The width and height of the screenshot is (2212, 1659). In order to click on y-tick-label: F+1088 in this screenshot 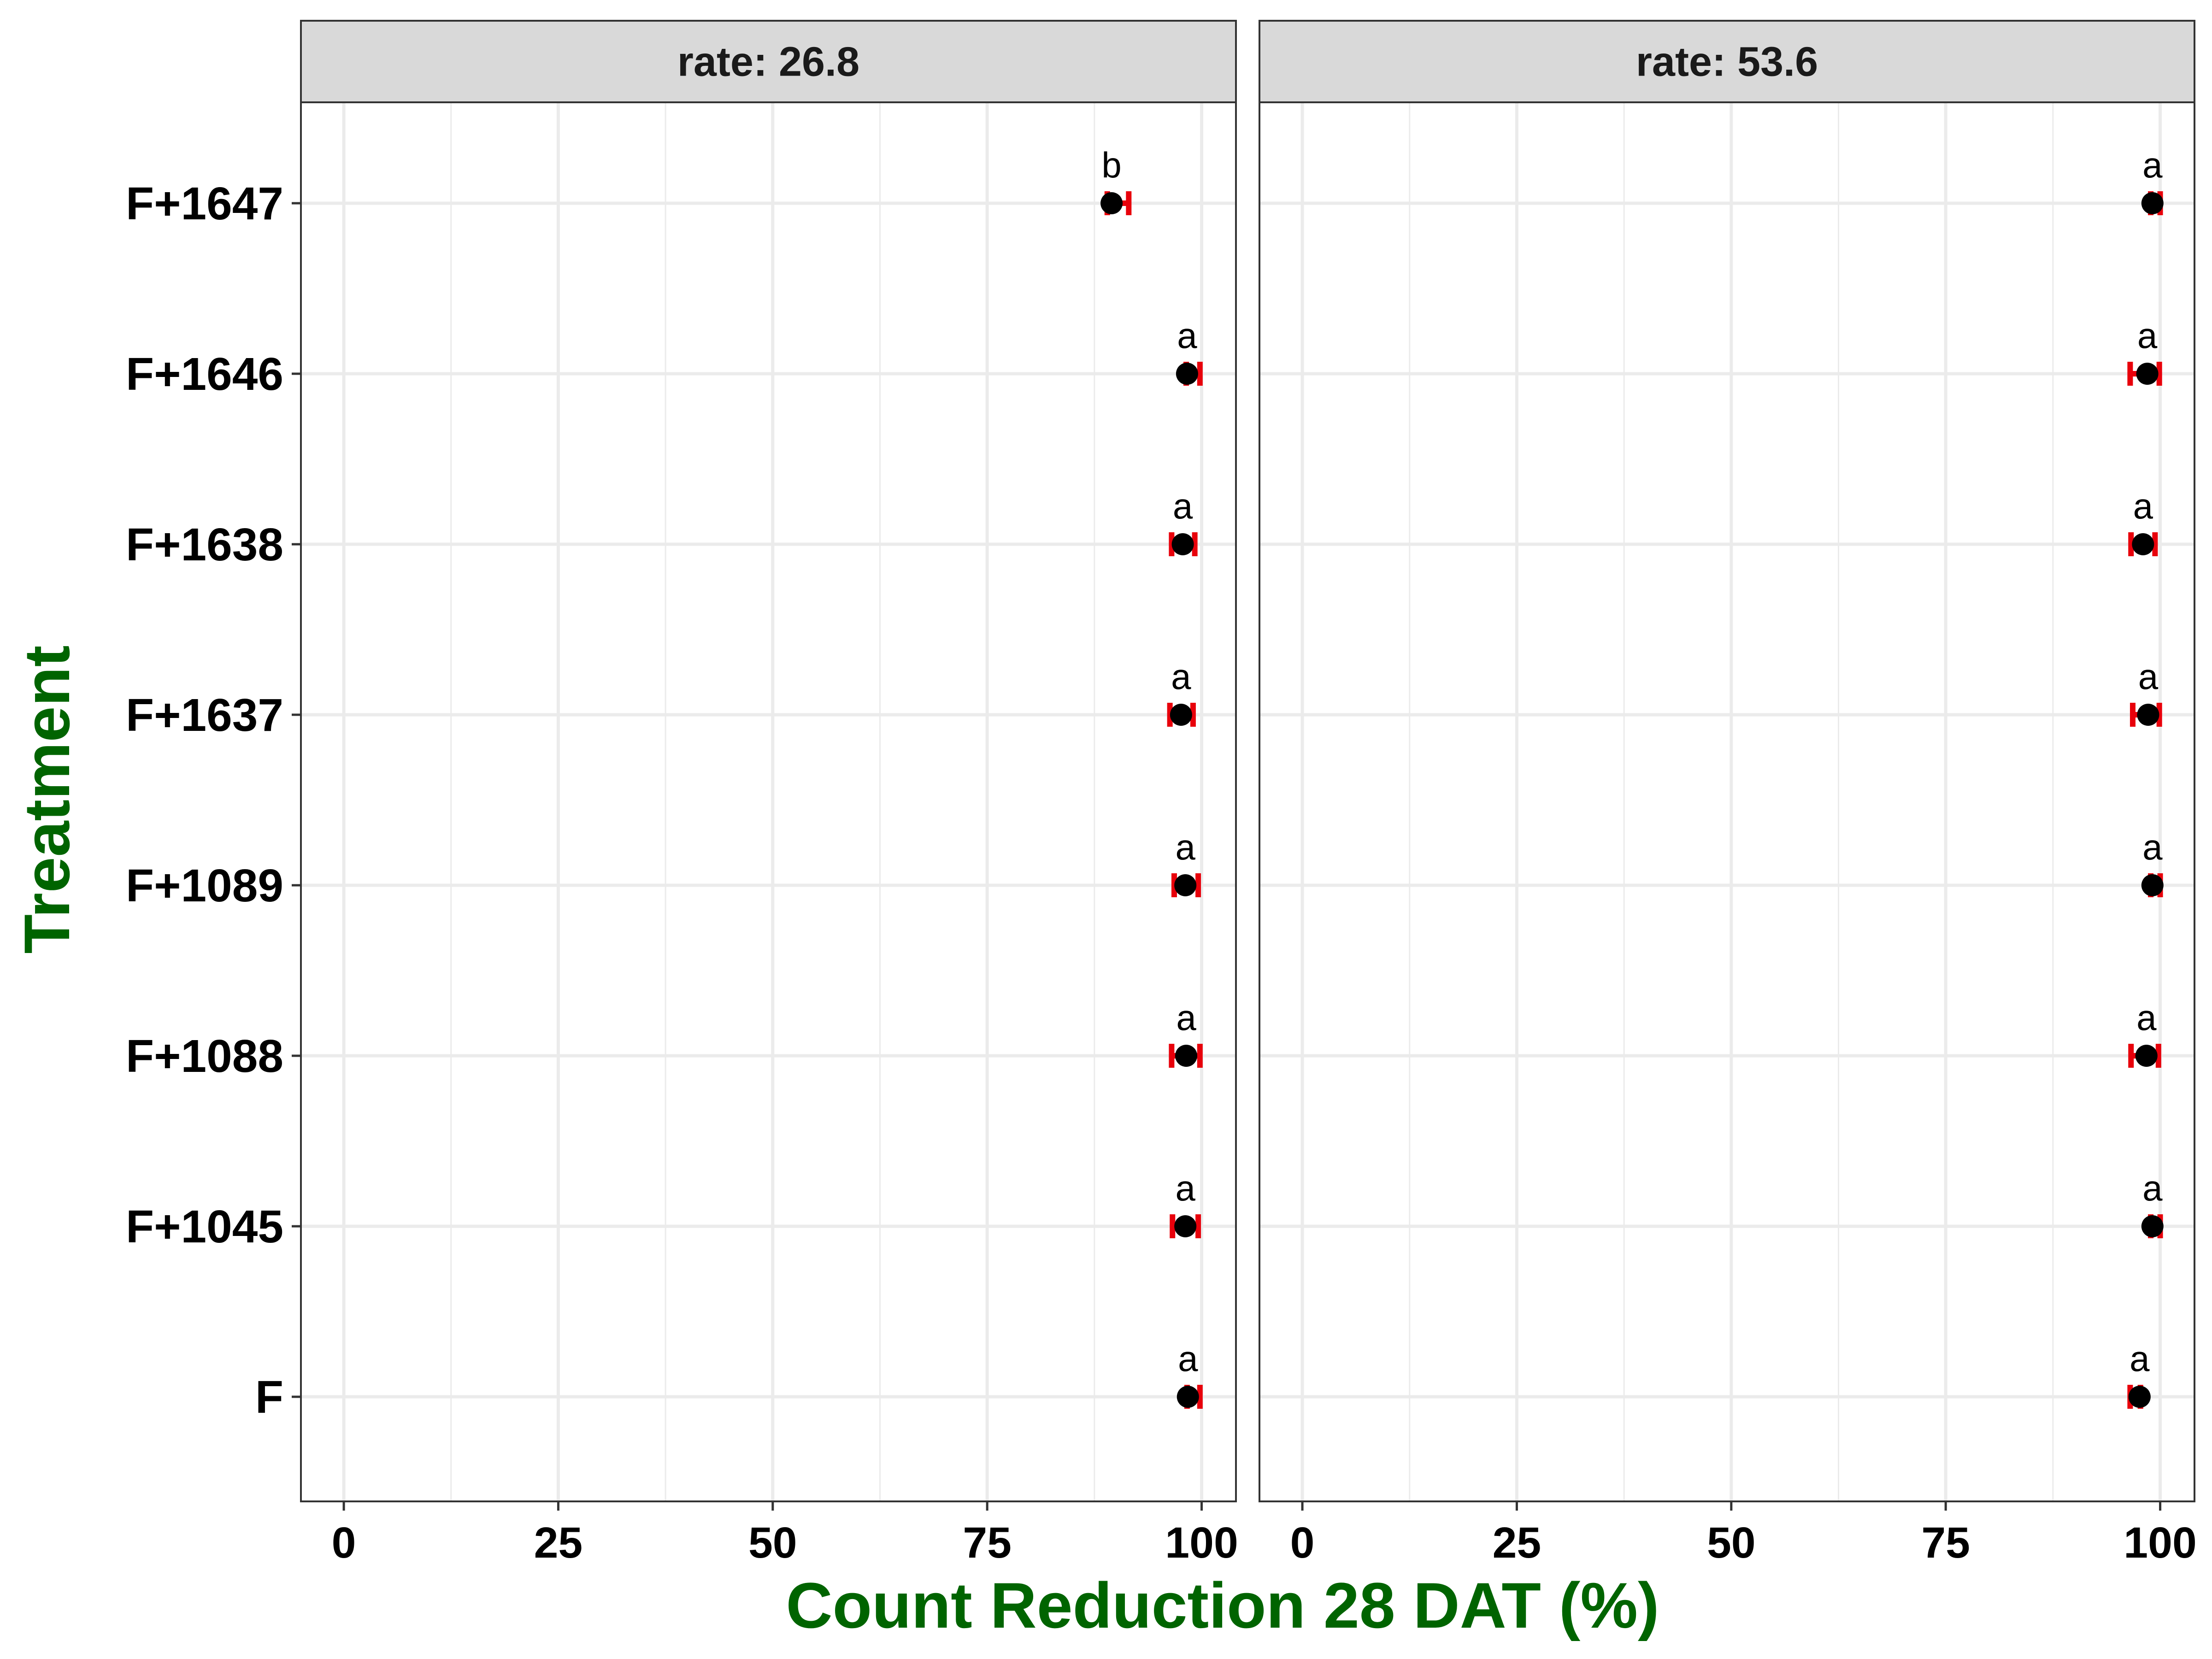, I will do `click(204, 1056)`.